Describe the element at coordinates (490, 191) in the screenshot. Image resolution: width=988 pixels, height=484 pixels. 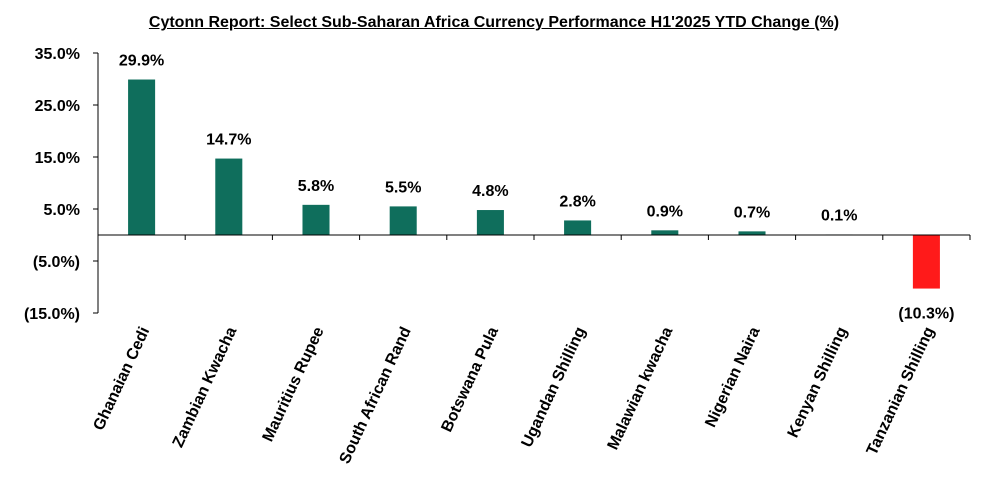
I see `data-label: 4.8%` at that location.